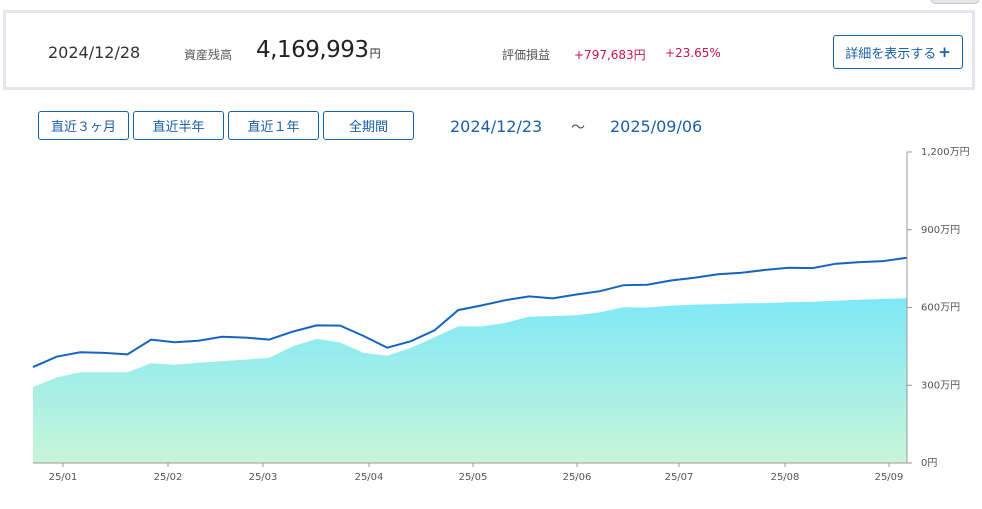 The image size is (982, 509). Describe the element at coordinates (263, 477) in the screenshot. I see `x-tick-label: 25/03` at that location.